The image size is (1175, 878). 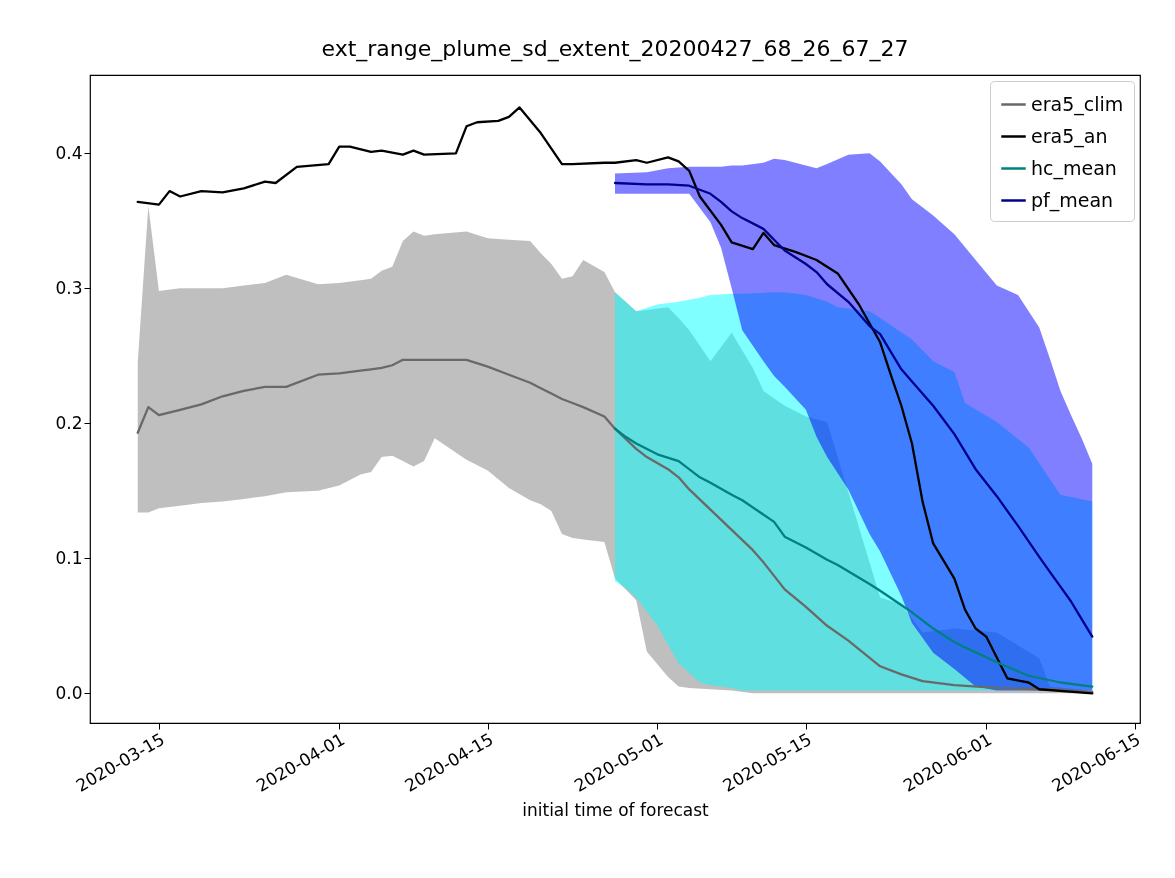 What do you see at coordinates (69, 422) in the screenshot?
I see `y-tick-label: 0.2` at bounding box center [69, 422].